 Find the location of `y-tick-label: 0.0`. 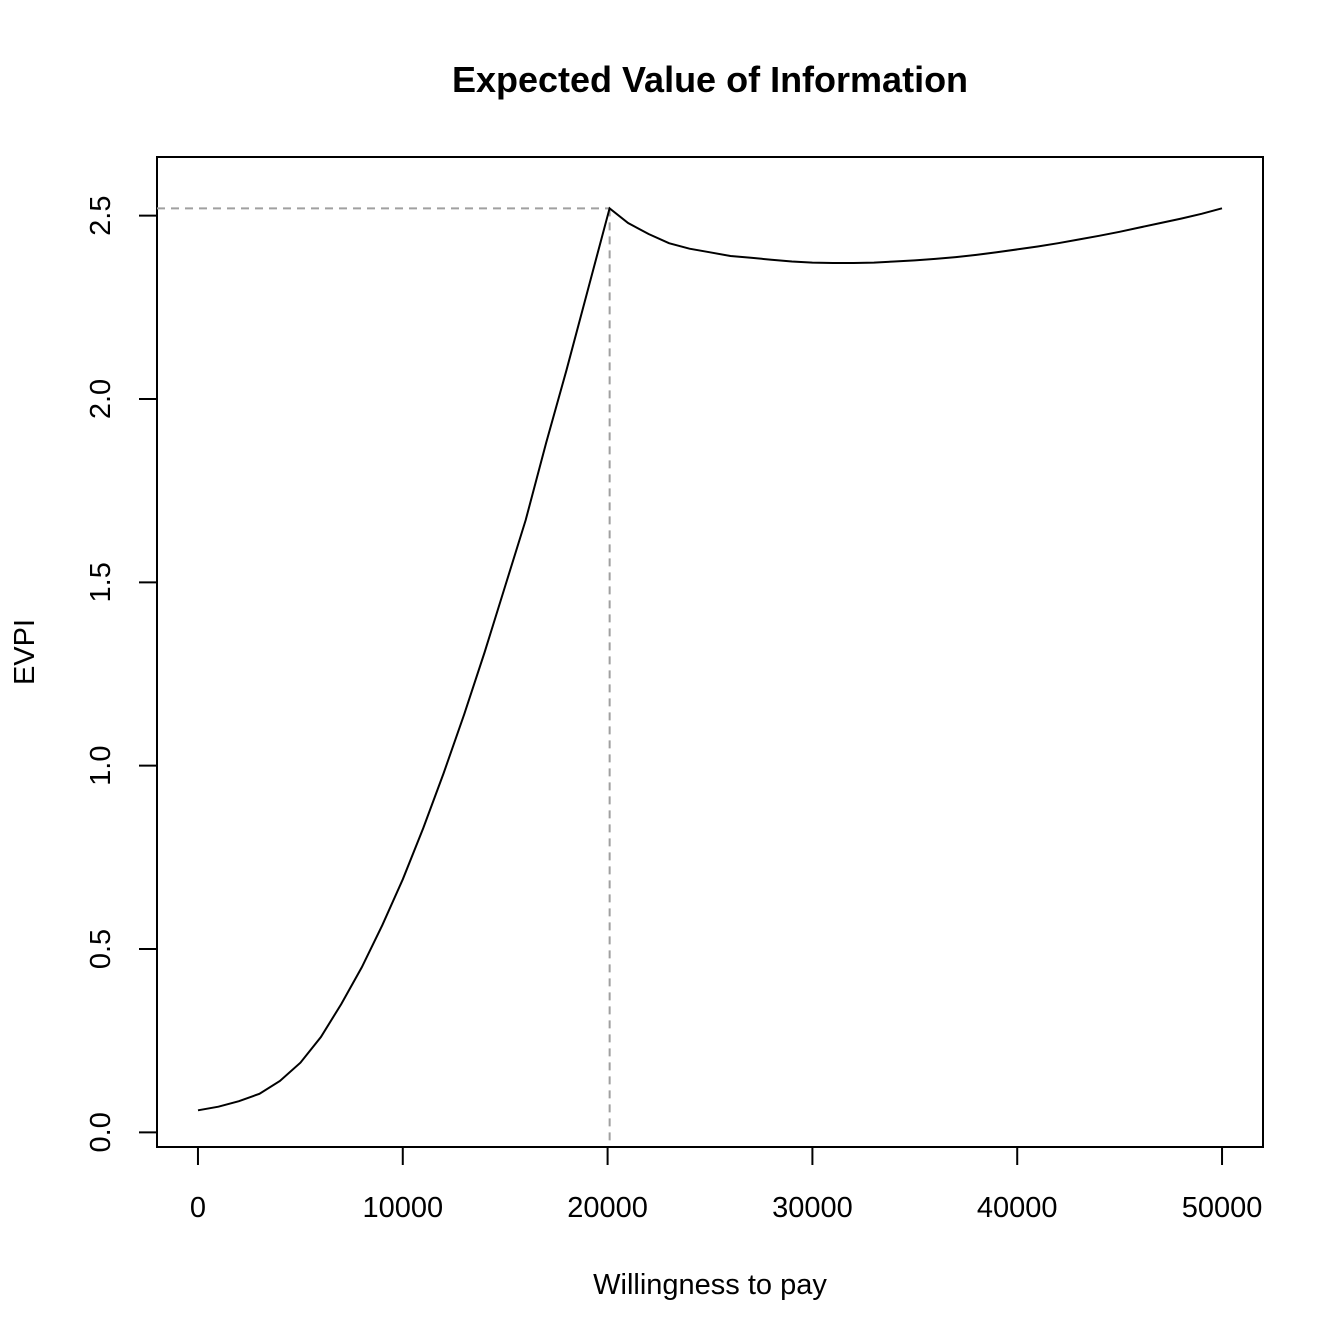

y-tick-label: 0.0 is located at coordinates (101, 1132).